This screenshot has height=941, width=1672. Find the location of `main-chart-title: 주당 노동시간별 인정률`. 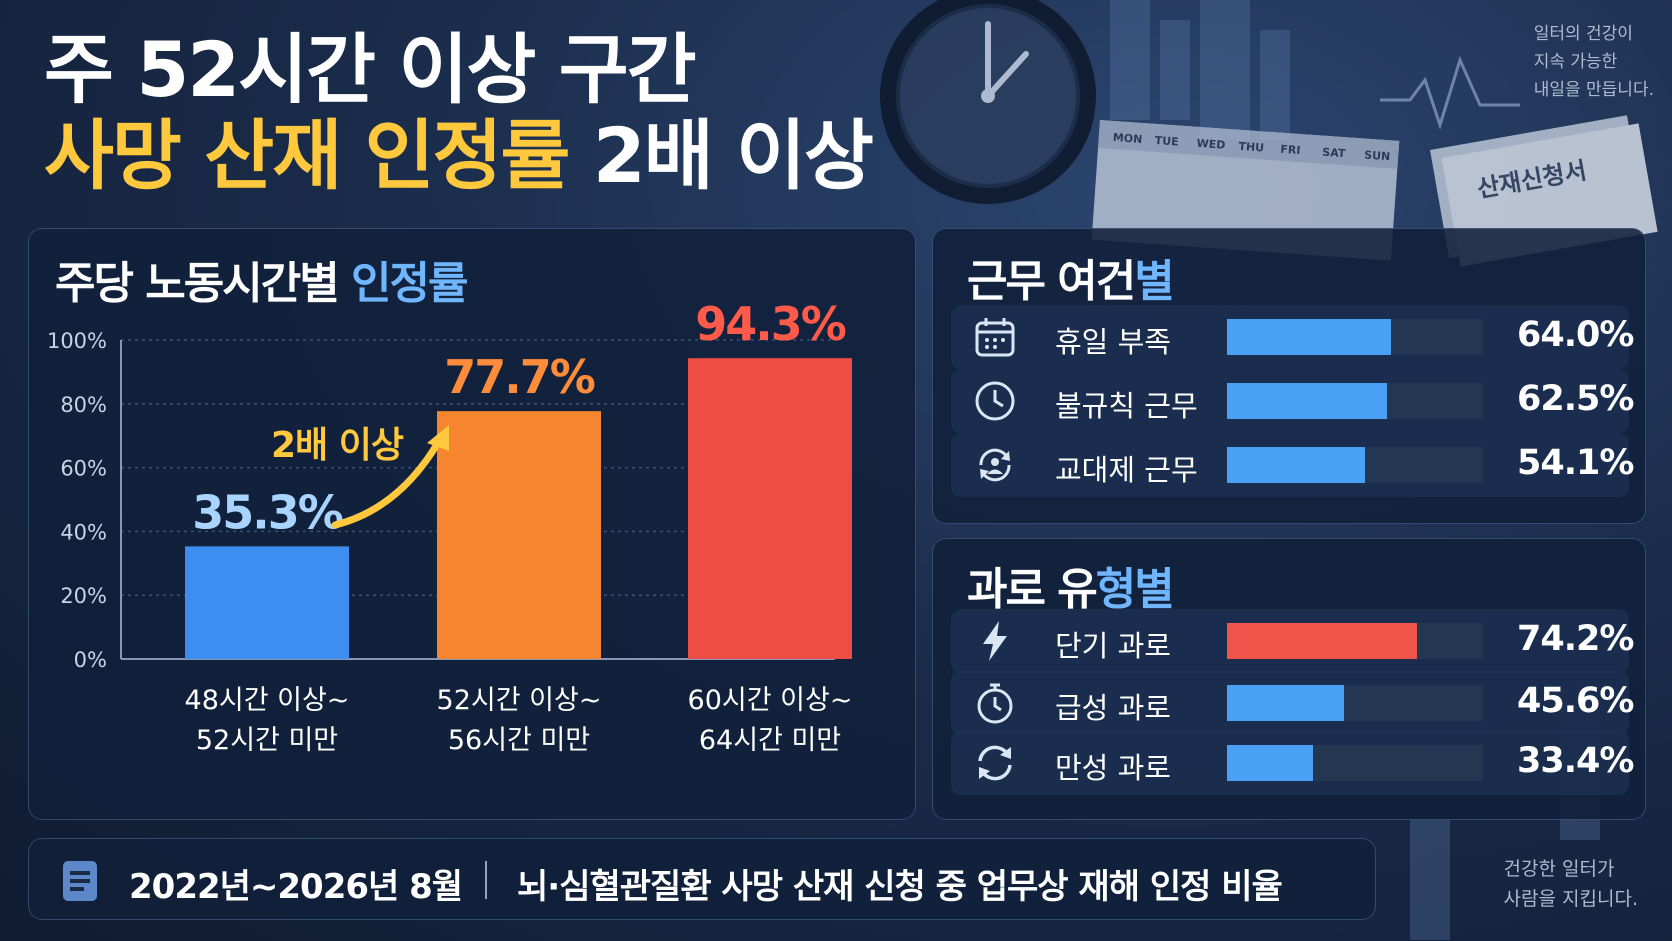

main-chart-title: 주당 노동시간별 인정률 is located at coordinates (261, 283).